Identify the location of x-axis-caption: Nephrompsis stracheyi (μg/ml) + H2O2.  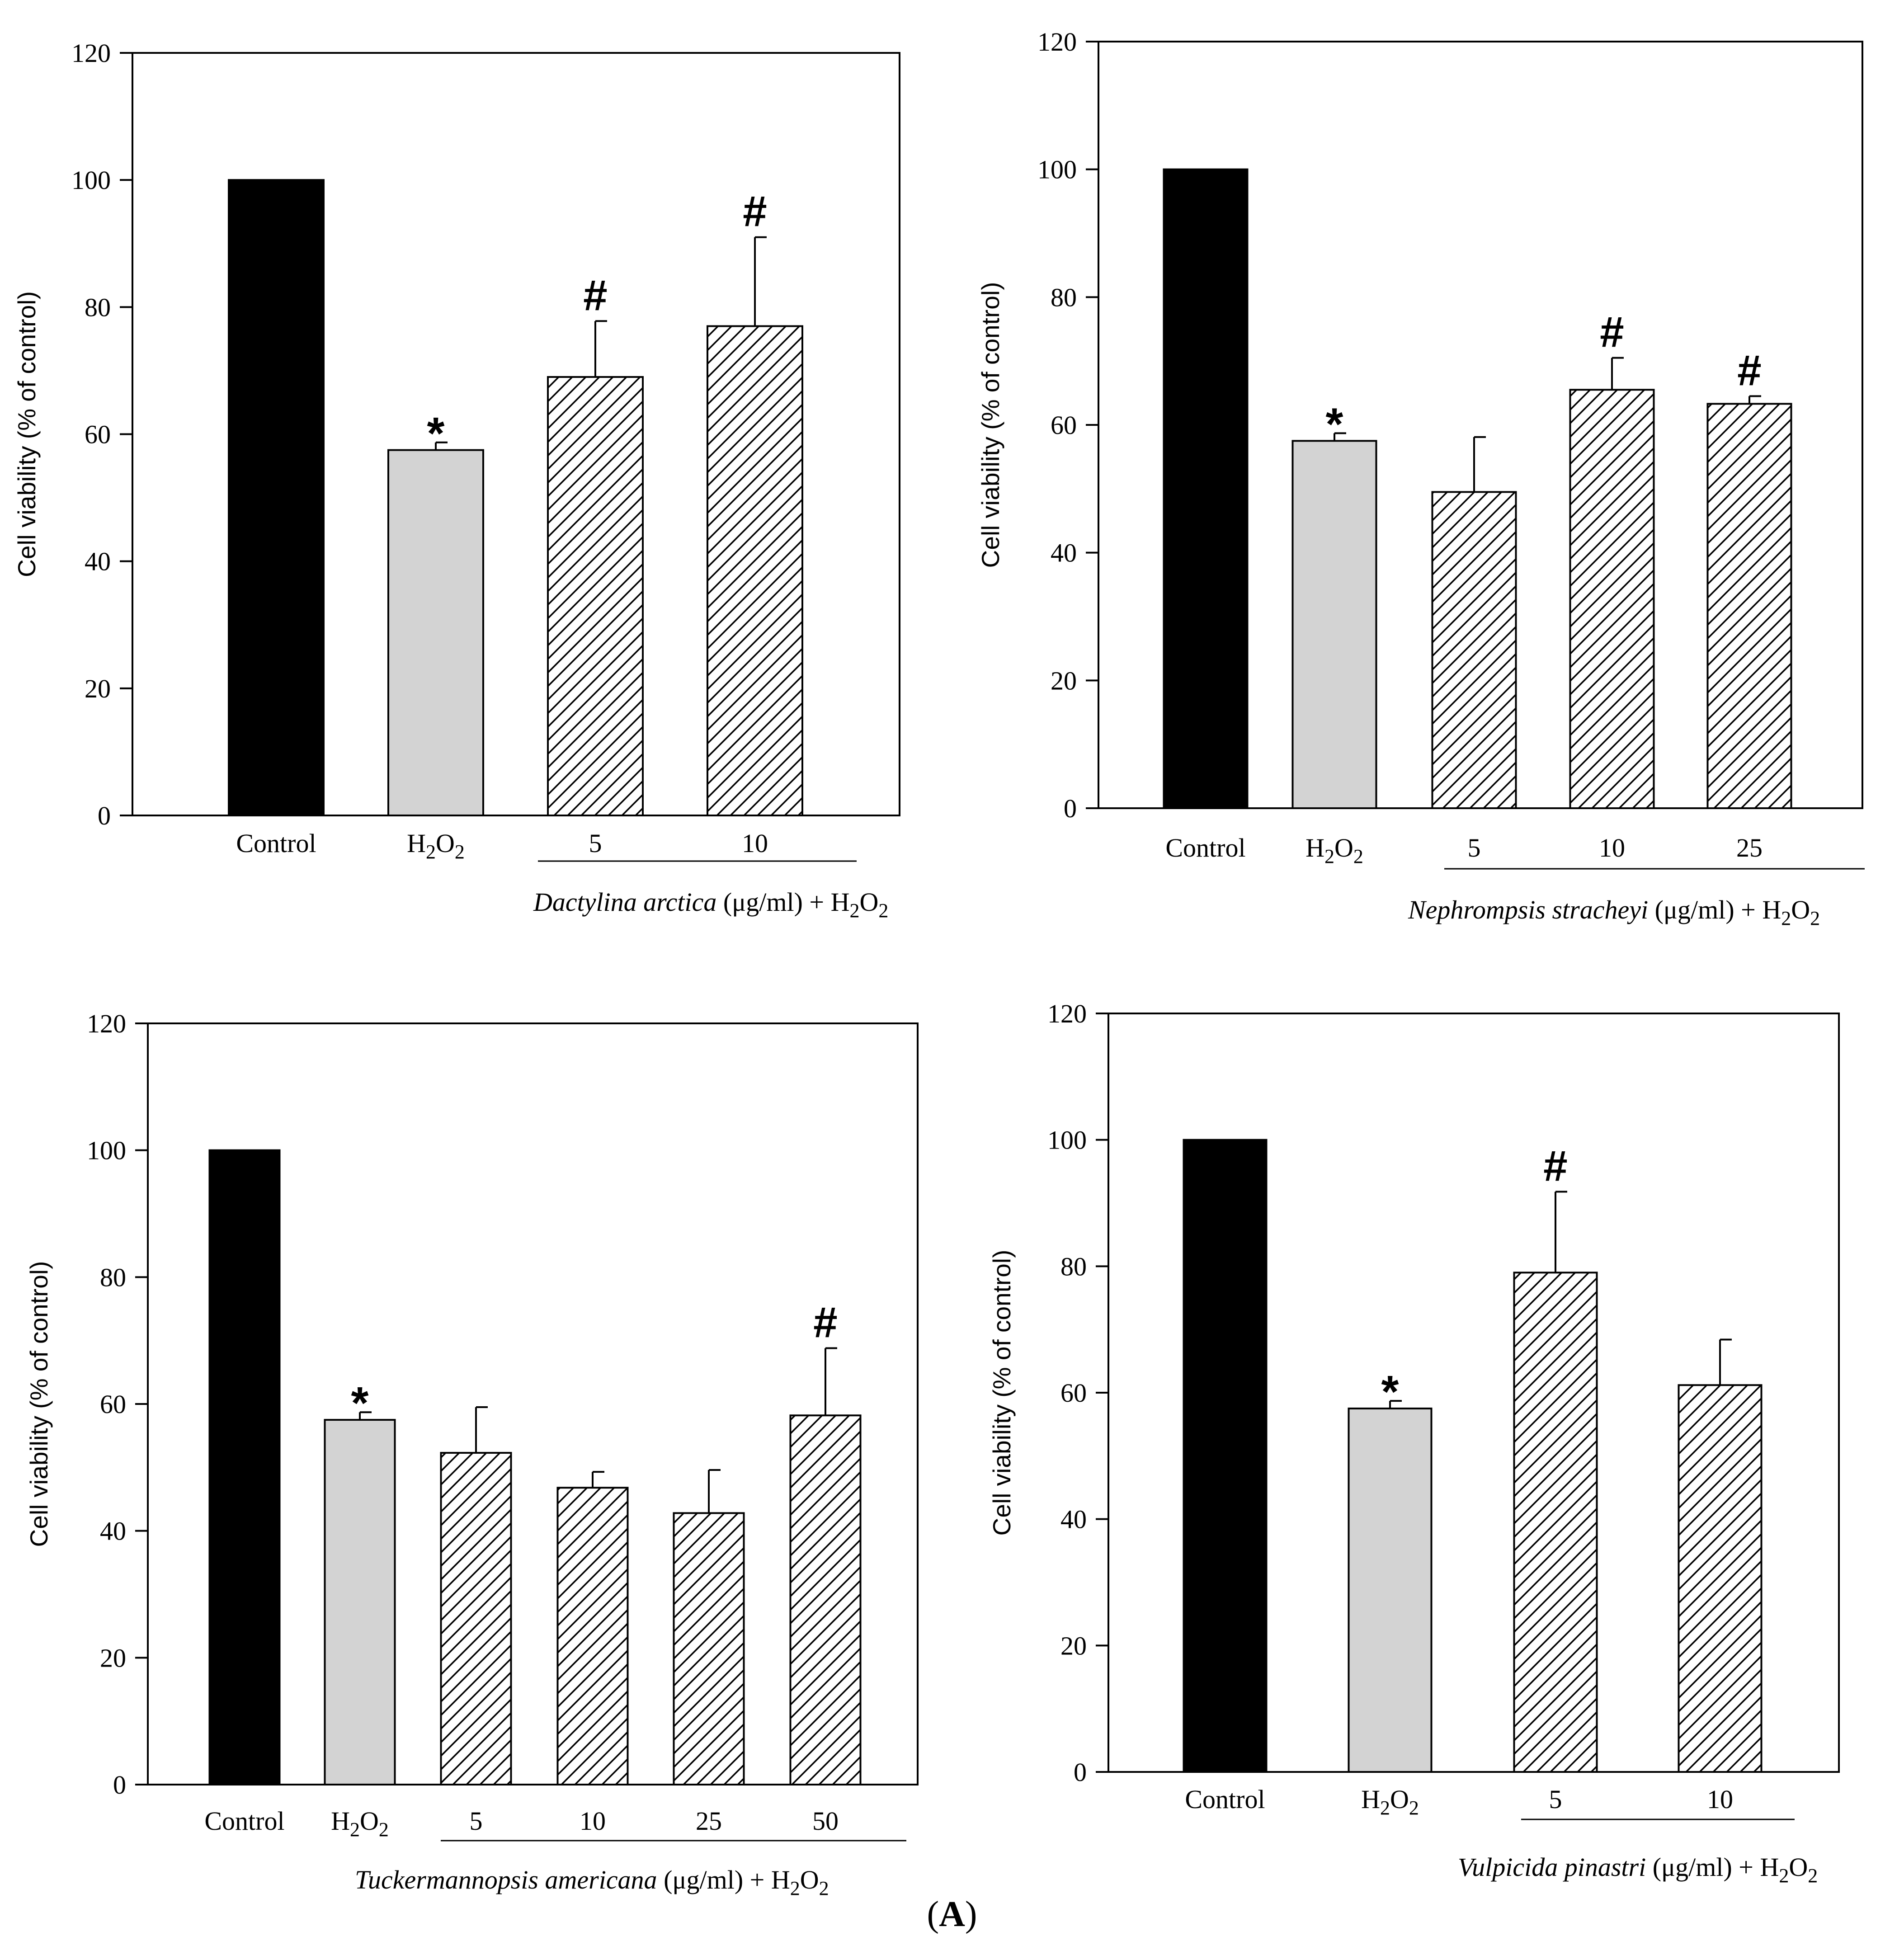
(1614, 912).